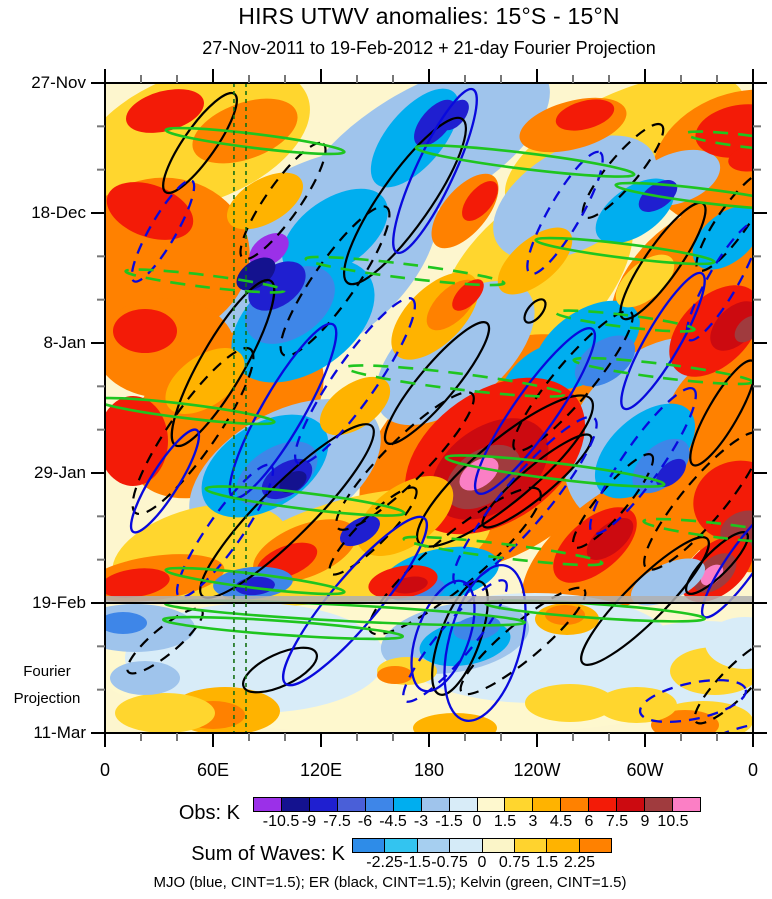 The width and height of the screenshot is (772, 899). I want to click on y-tick-label: 27-Nov, so click(58, 82).